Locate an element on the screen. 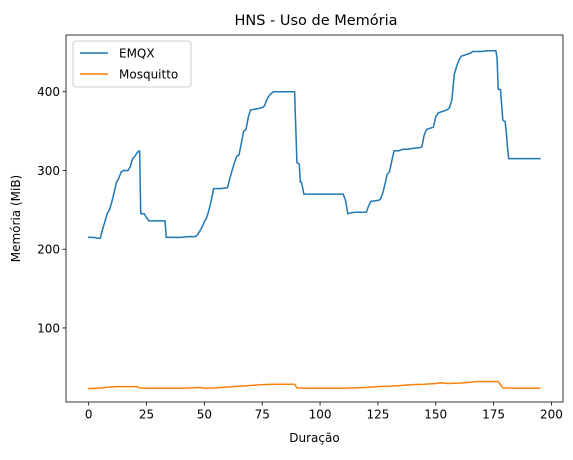 This screenshot has width=573, height=460. x-tick-label: 25 is located at coordinates (146, 415).